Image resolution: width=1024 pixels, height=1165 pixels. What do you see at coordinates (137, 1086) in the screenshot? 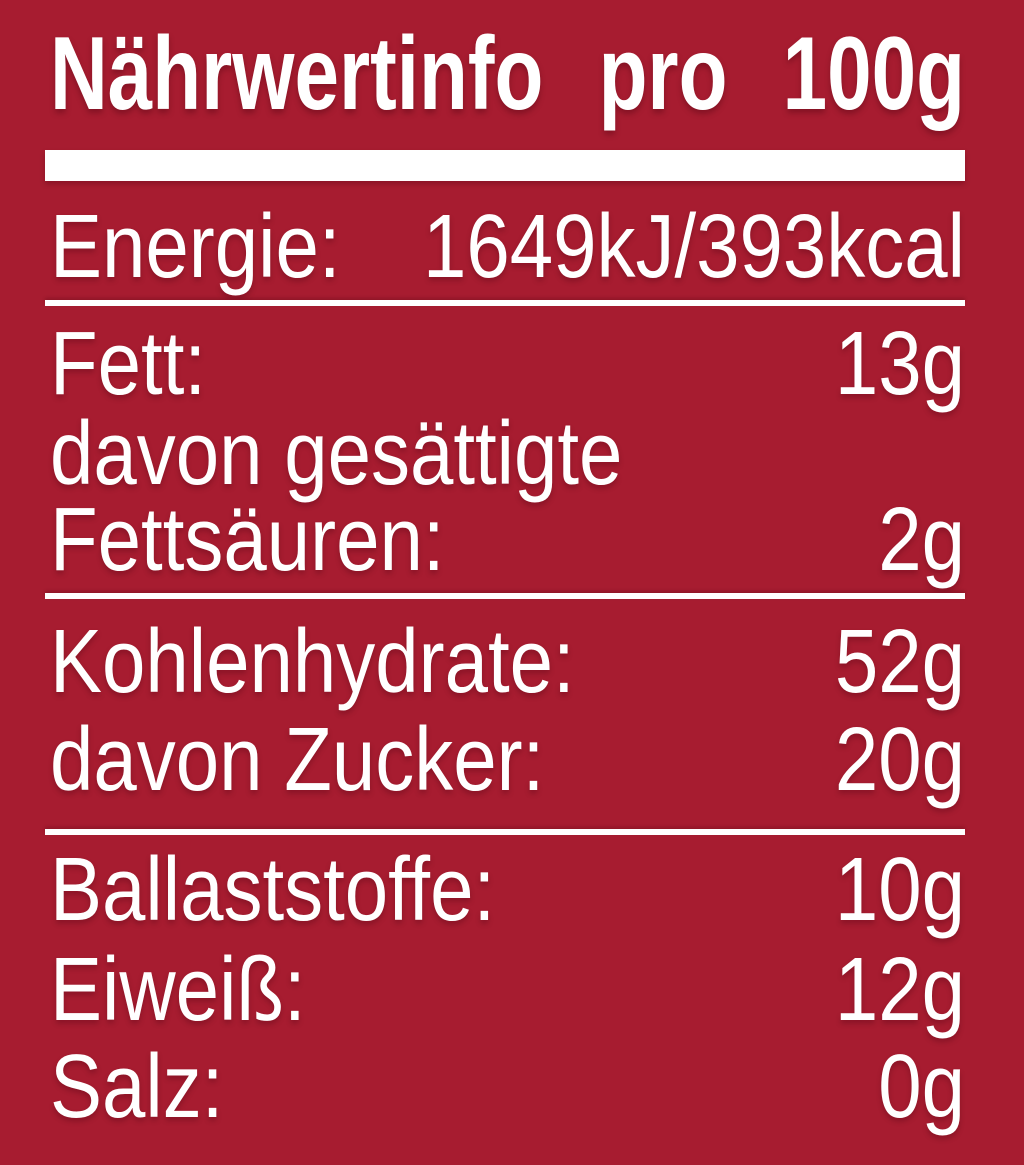
I see `row-label: Salz:` at bounding box center [137, 1086].